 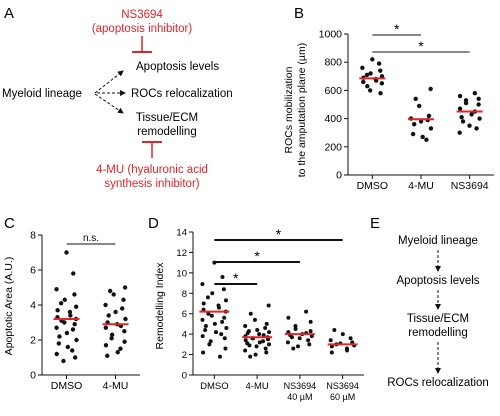 I want to click on panel-b-significance-label: *, so click(x=397, y=29).